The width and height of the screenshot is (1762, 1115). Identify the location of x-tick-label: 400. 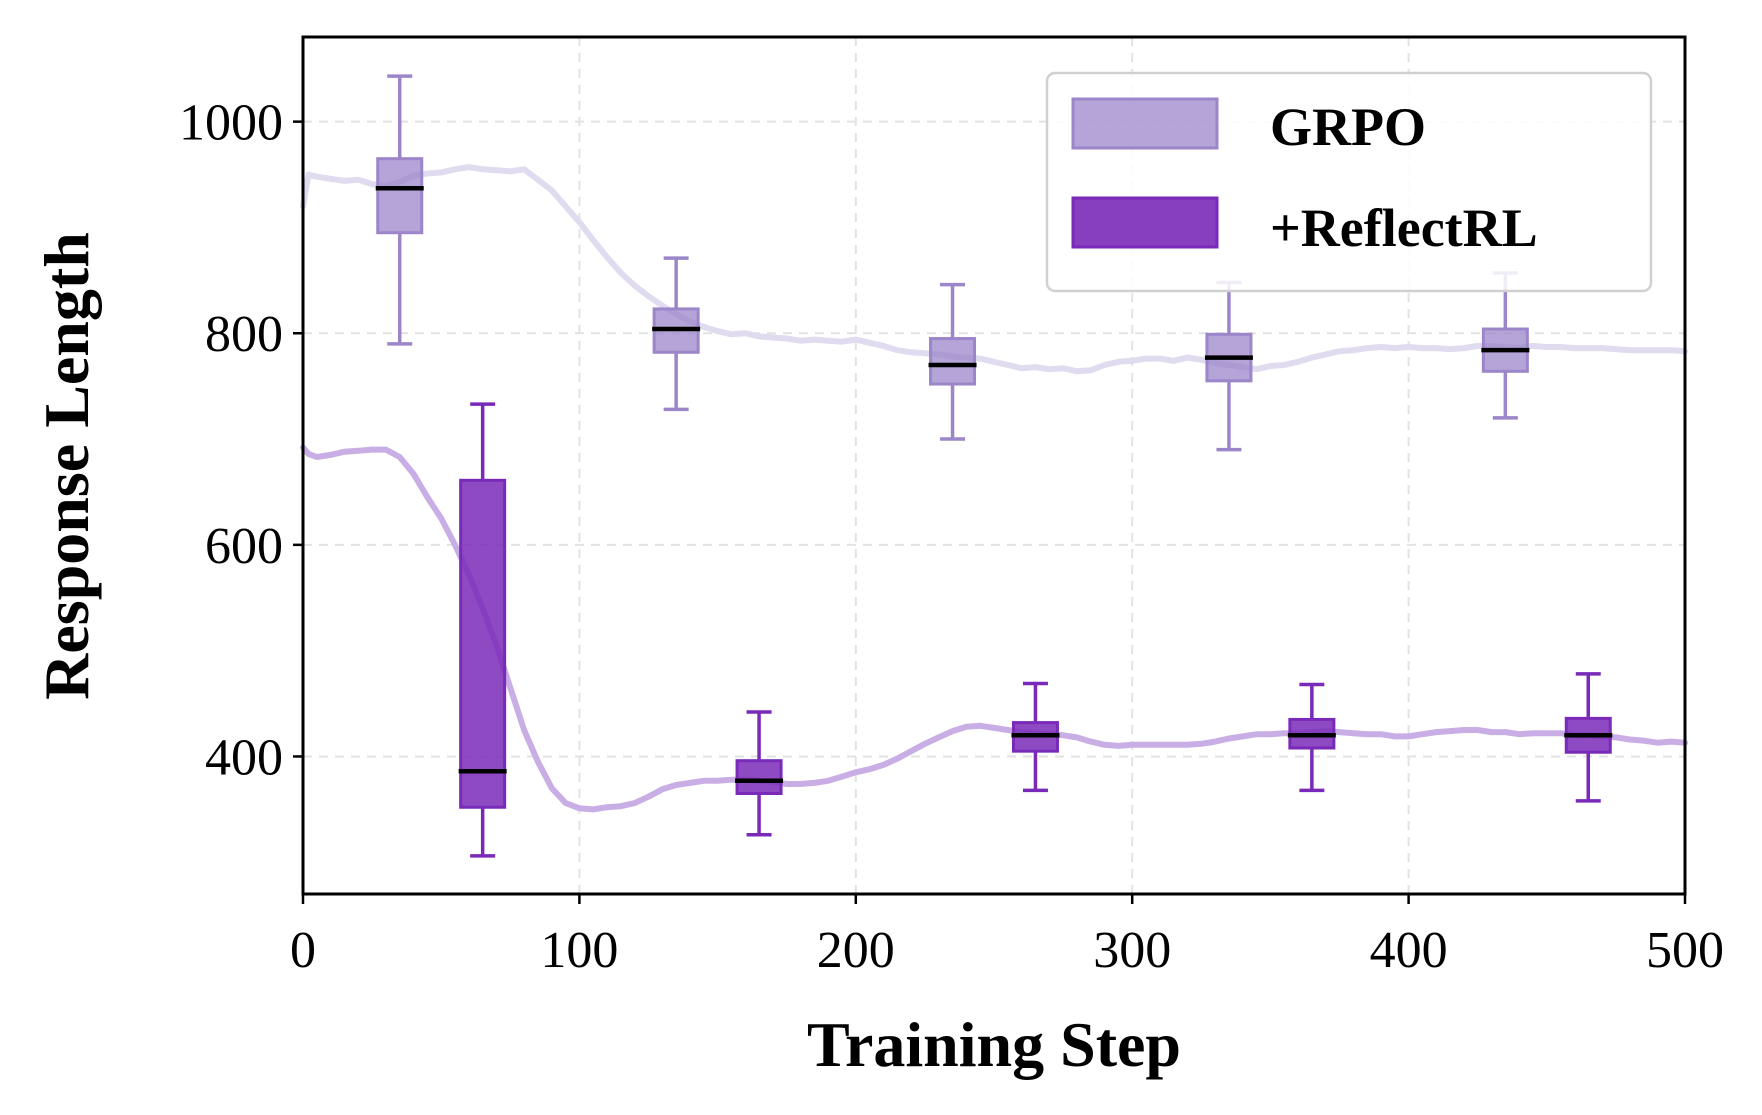
(1409, 950).